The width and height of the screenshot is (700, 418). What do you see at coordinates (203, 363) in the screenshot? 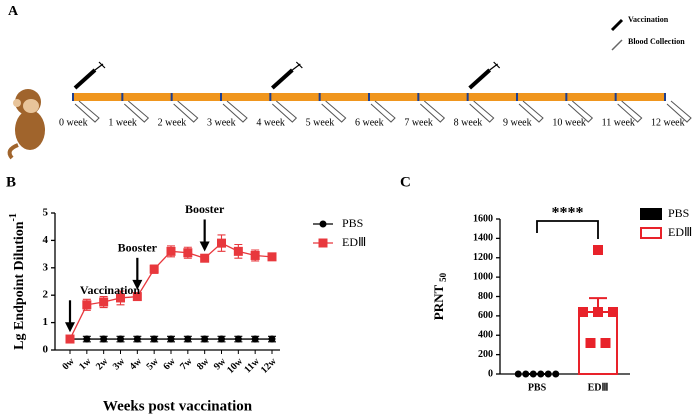
I see `x-tick-label: 8w` at bounding box center [203, 363].